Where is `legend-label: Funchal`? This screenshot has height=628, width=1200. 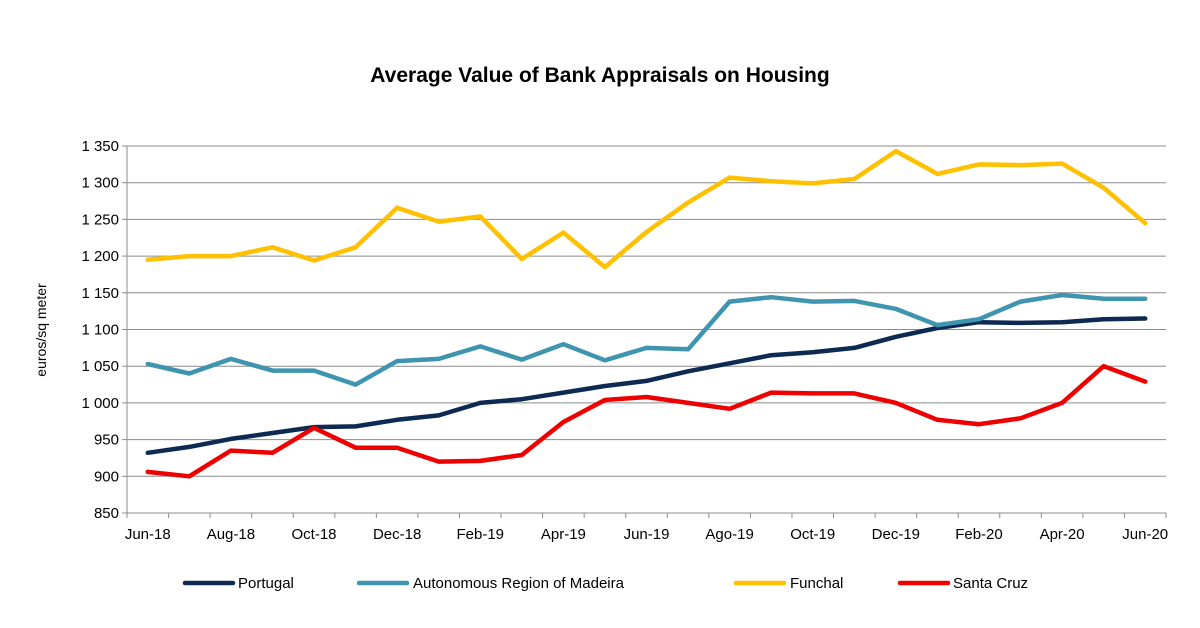
legend-label: Funchal is located at coordinates (816, 583).